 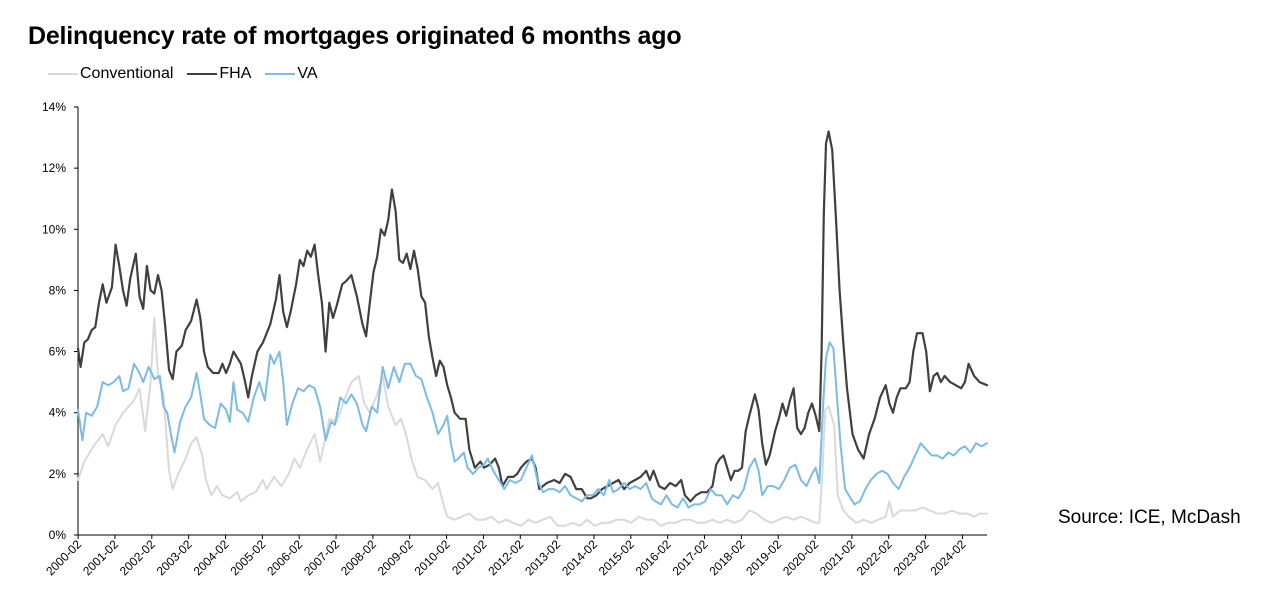 I want to click on legend-swatch-fha, so click(x=202, y=74).